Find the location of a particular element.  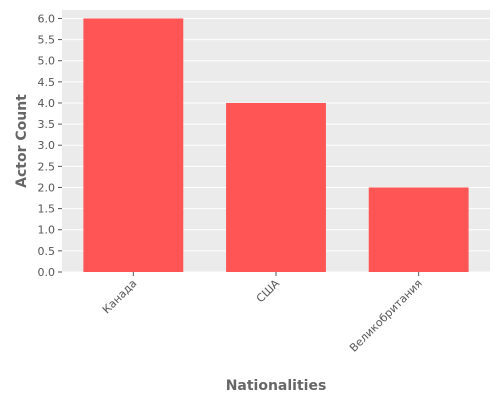

y-tick-label: 5.5 is located at coordinates (47, 40).